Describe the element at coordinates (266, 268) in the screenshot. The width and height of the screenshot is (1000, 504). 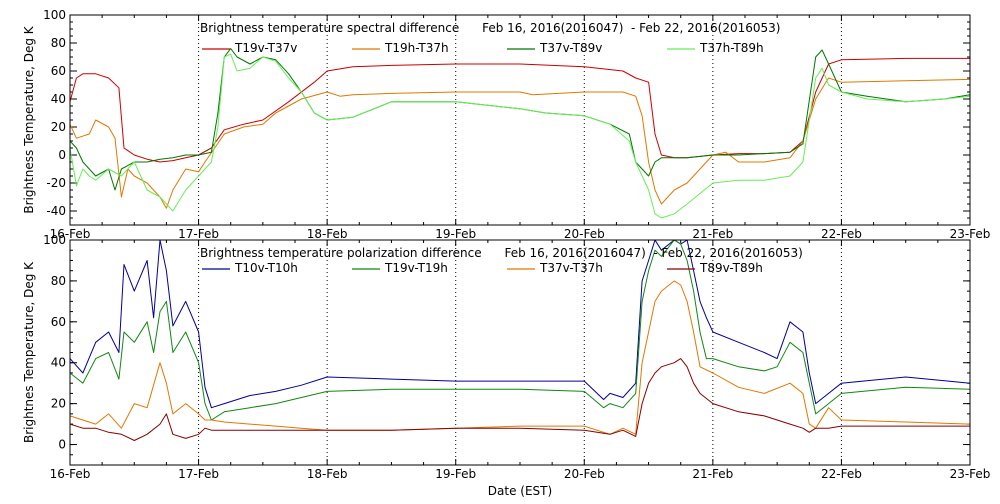
I see `bottom-legend-label-t10v-t10h: T10v-T10h` at that location.